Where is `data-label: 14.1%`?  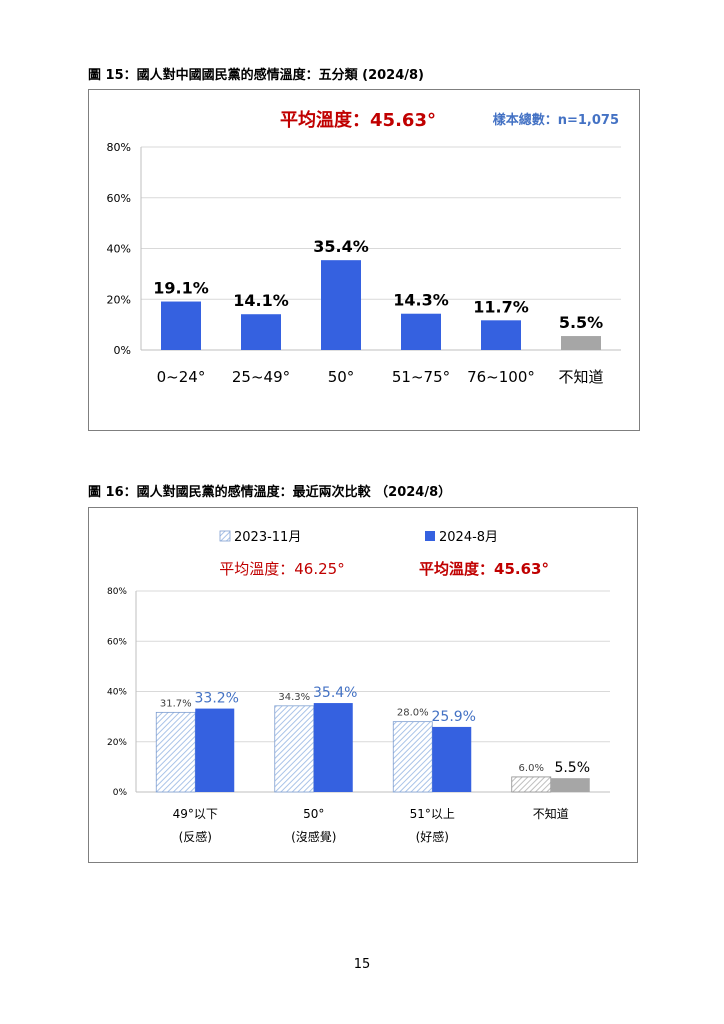 data-label: 14.1% is located at coordinates (261, 300).